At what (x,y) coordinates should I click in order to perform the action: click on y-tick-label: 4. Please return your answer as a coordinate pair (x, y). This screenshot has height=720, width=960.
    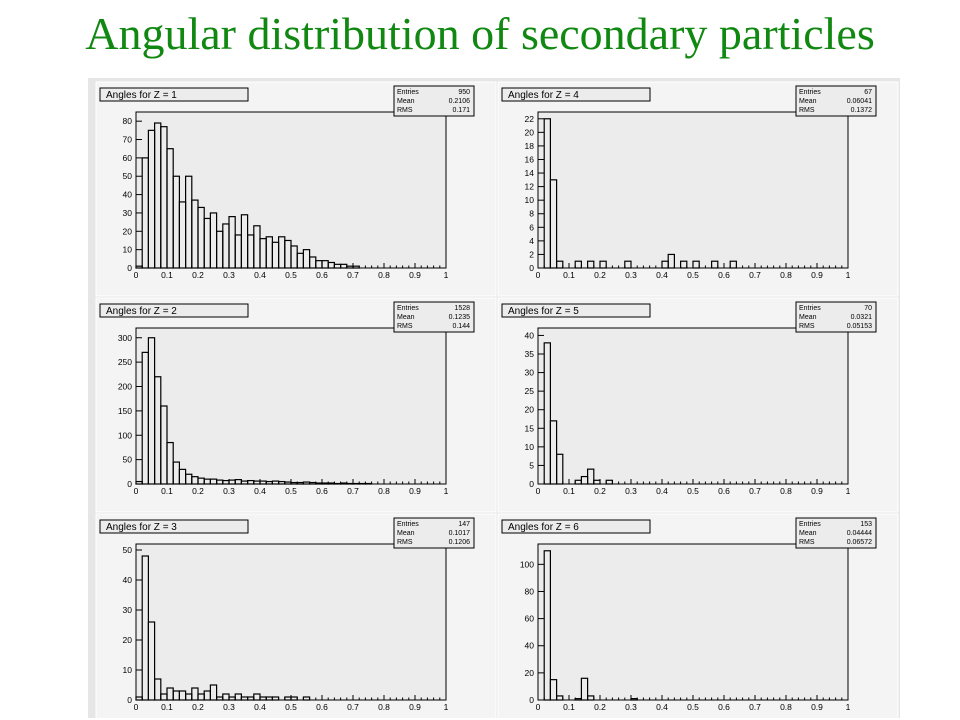
    Looking at the image, I should click on (531, 241).